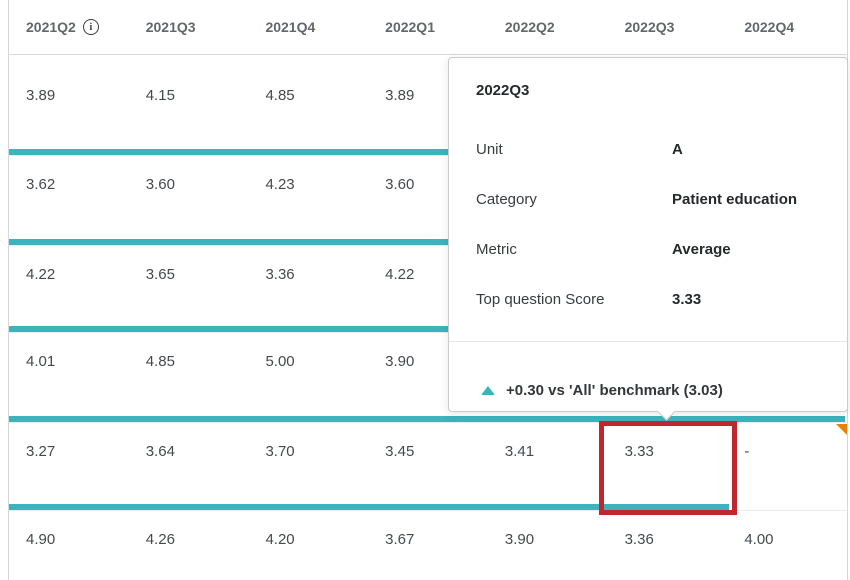 Image resolution: width=850 pixels, height=580 pixels. Describe the element at coordinates (648, 199) in the screenshot. I see `tooltip-field-category: Category Patient education` at that location.